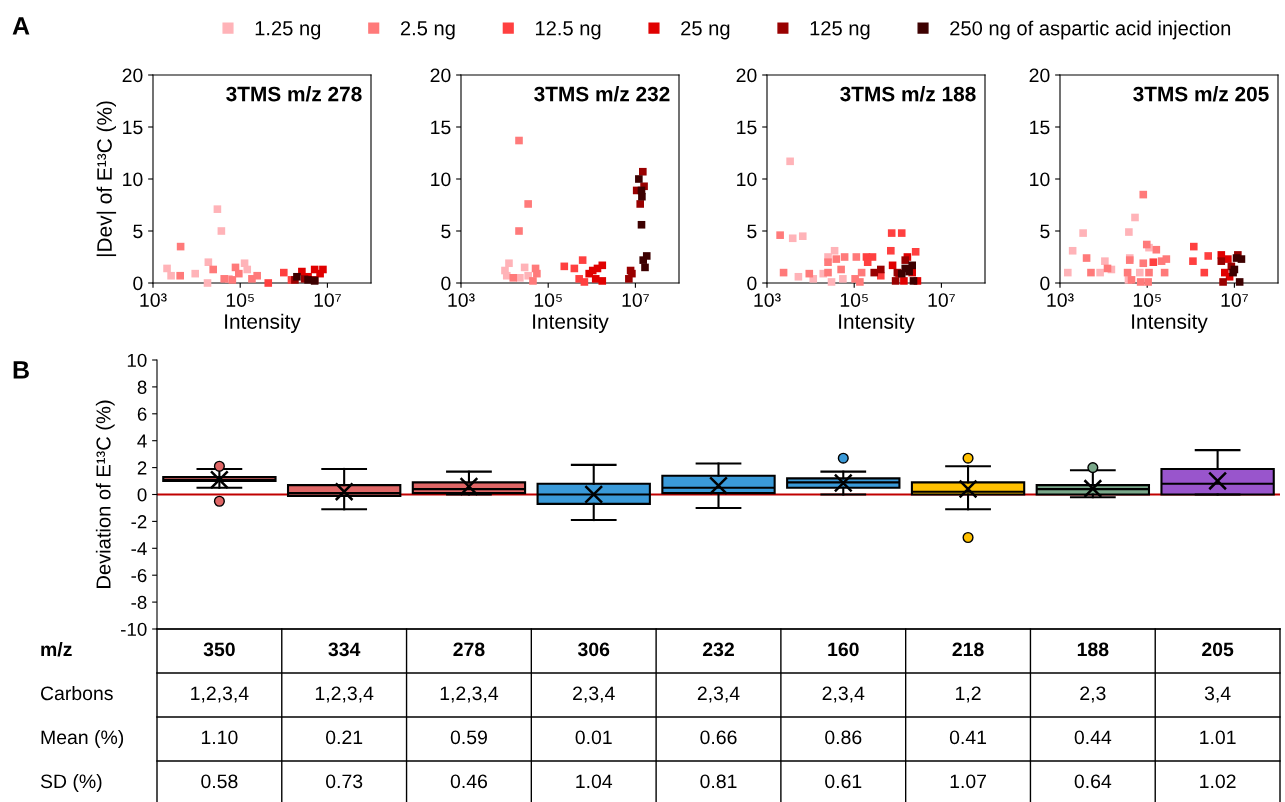 Image resolution: width=1285 pixels, height=802 pixels. Describe the element at coordinates (139, 575) in the screenshot. I see `y-tick-label: -6` at that location.